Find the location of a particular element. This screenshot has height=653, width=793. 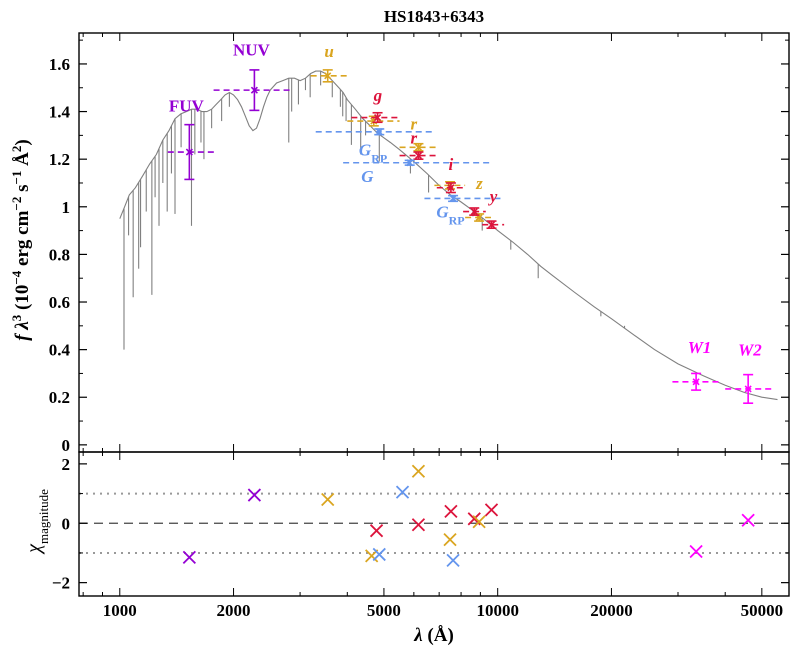

top-y-tick-label: 1.2 is located at coordinates (59, 159).